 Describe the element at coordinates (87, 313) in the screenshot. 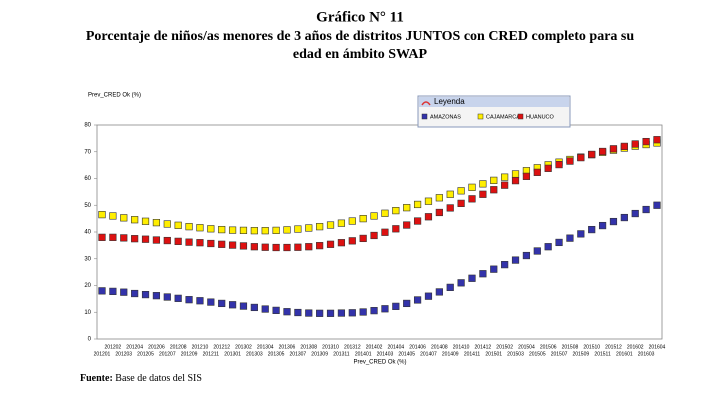

I see `y-tick-label: 10` at that location.